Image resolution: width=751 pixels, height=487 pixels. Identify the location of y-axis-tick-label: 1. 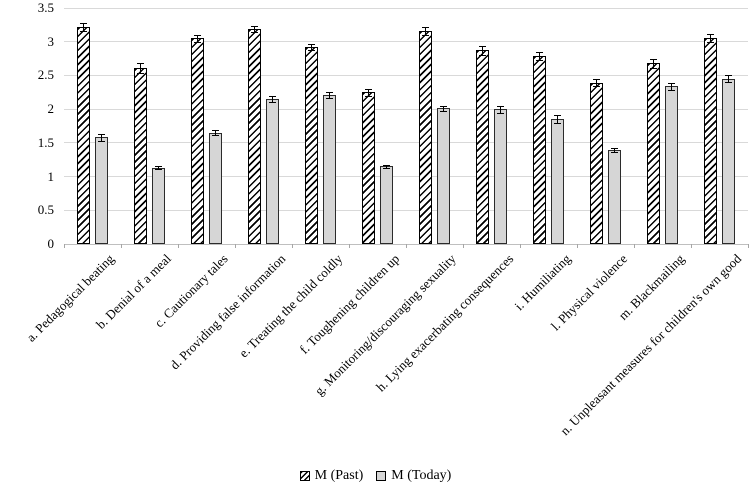
(51, 176).